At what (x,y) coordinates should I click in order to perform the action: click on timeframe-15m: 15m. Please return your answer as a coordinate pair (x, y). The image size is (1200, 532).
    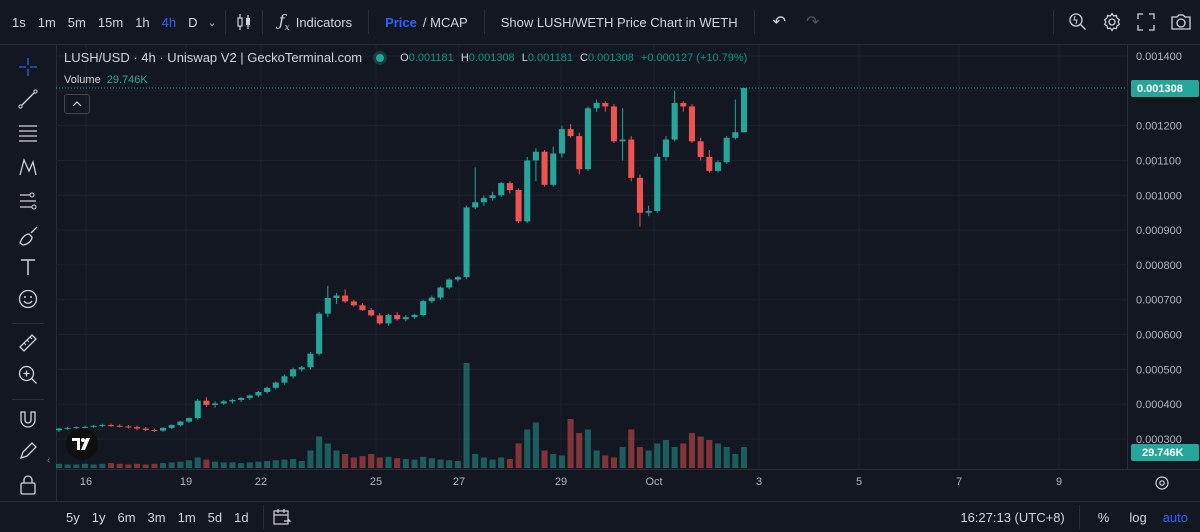
    Looking at the image, I should click on (110, 22).